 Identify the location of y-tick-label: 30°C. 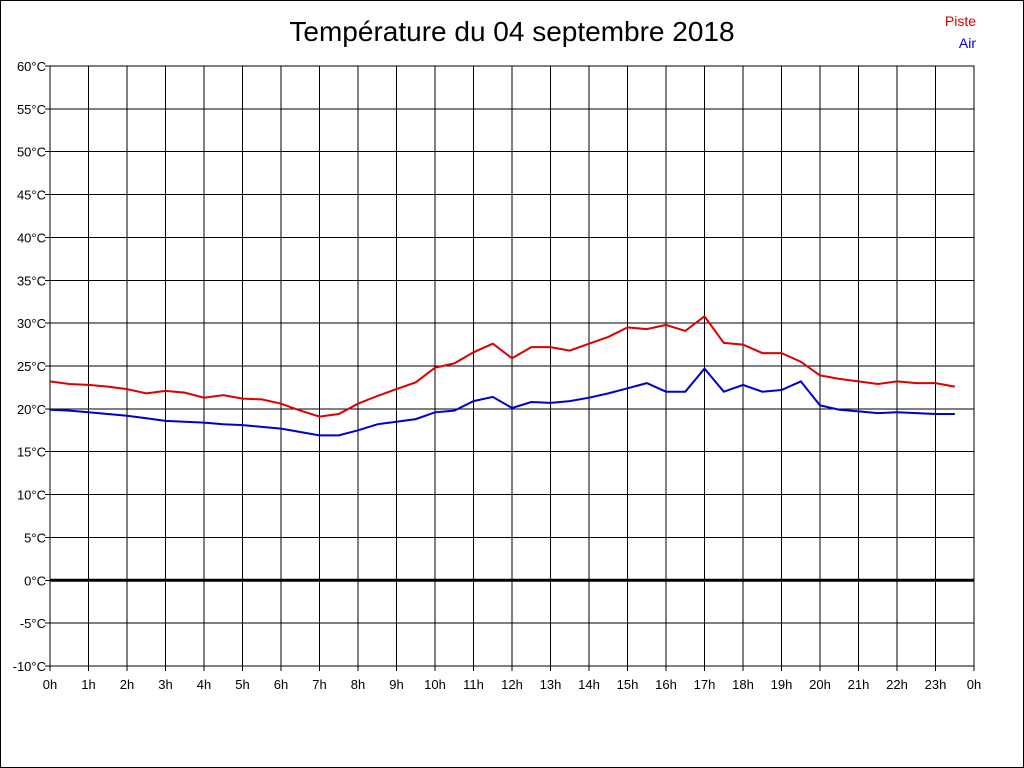
(31, 323).